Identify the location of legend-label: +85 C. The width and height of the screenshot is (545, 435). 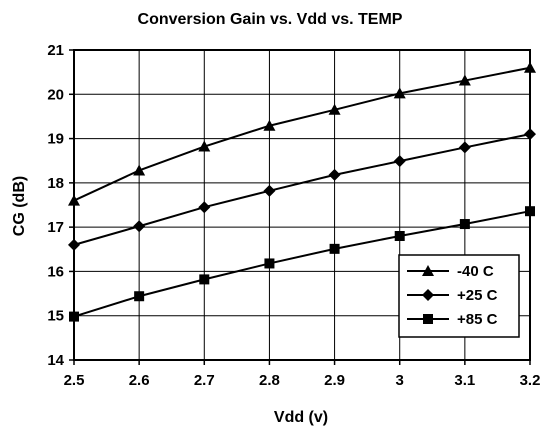
(477, 319).